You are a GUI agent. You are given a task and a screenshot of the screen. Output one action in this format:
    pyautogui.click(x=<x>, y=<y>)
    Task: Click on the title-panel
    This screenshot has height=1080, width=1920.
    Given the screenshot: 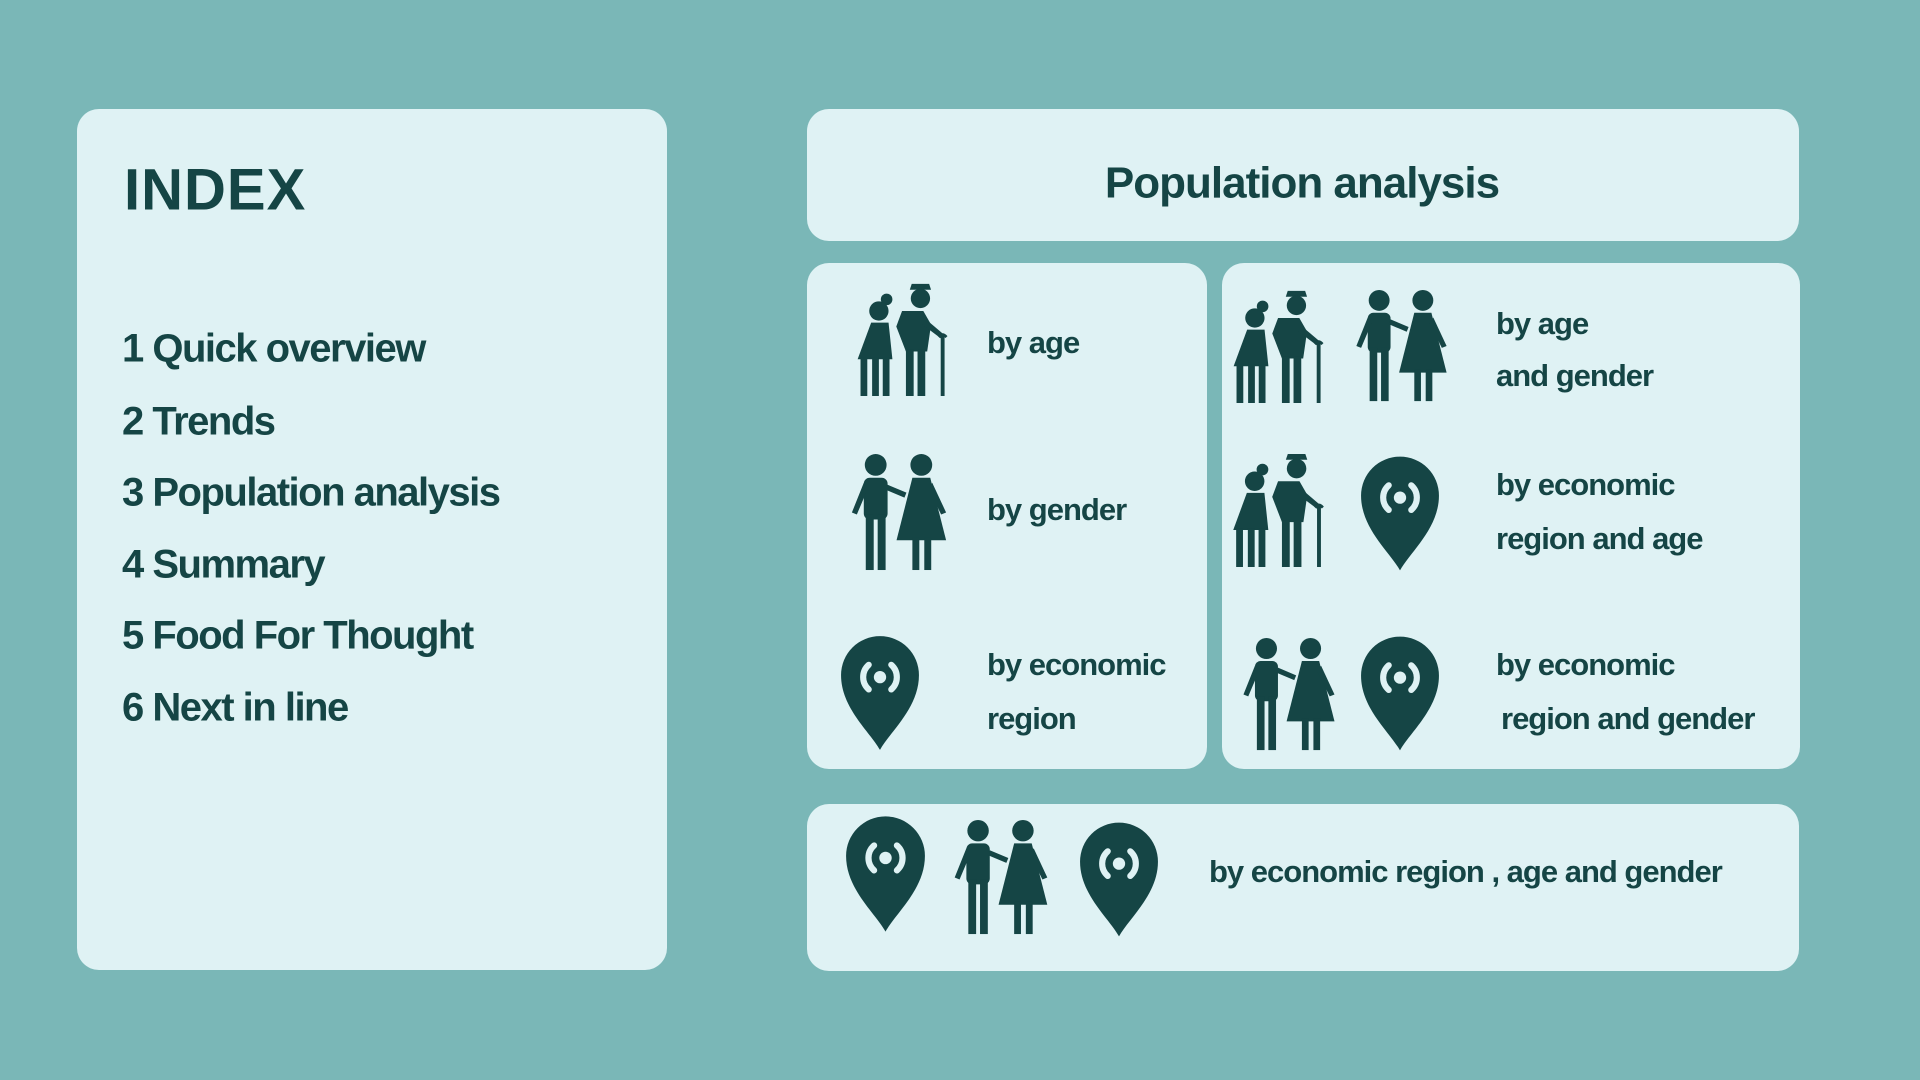 What is the action you would take?
    pyautogui.click(x=1303, y=175)
    